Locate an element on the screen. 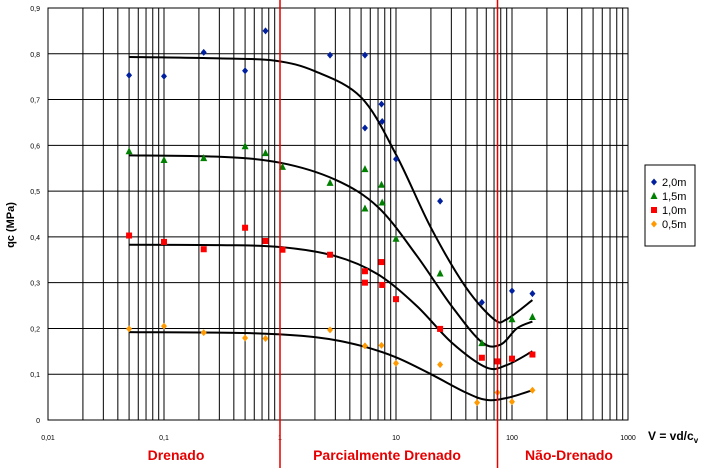 Image resolution: width=717 pixels, height=468 pixels. legend-label: 0,5m is located at coordinates (674, 225).